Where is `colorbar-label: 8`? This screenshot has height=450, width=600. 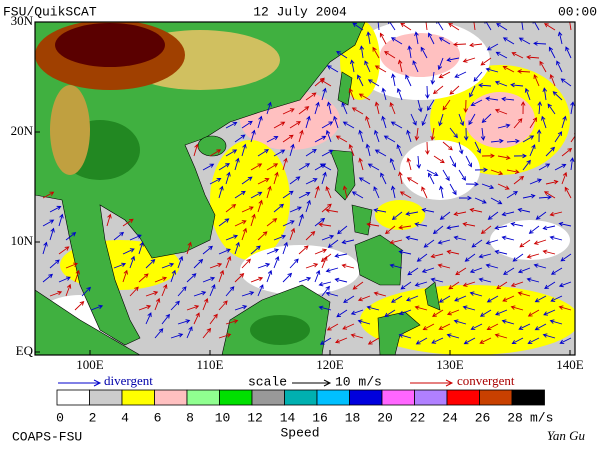
colorbar-label: 8 is located at coordinates (190, 417).